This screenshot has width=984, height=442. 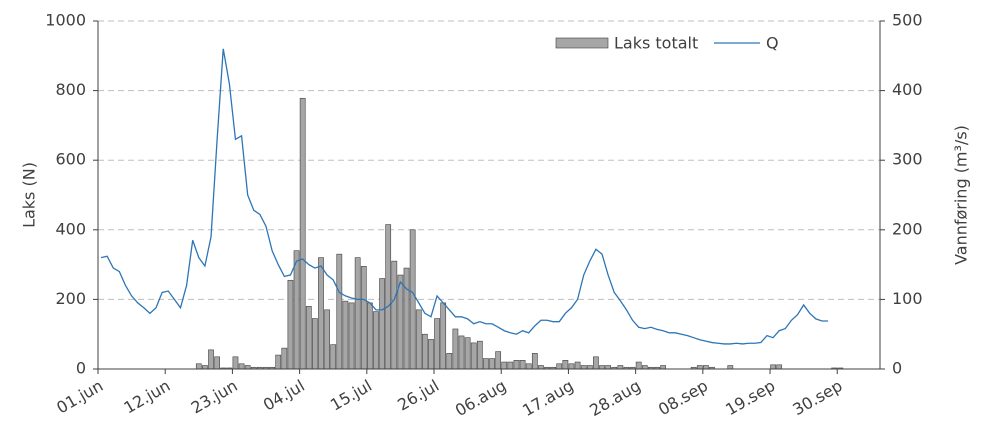 I want to click on y-tick-label: 1000, so click(x=65, y=20).